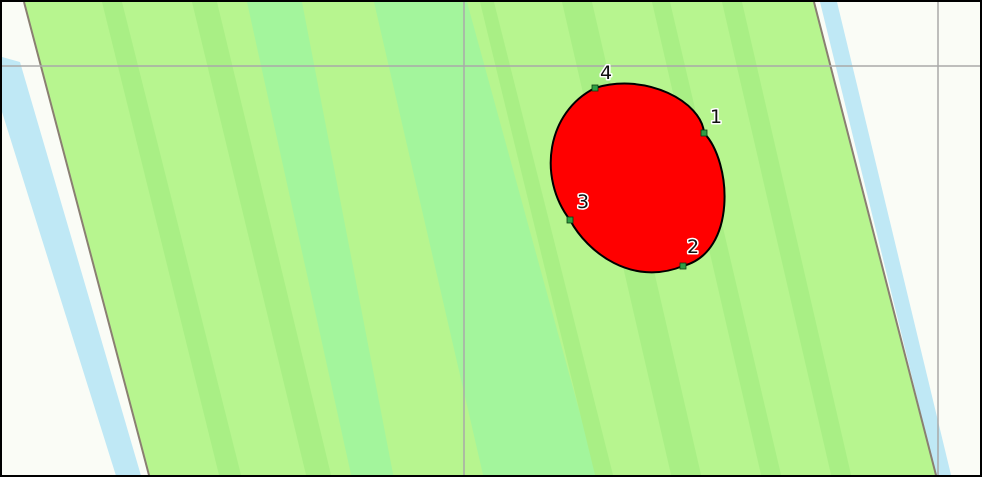 This screenshot has width=982, height=477. I want to click on vertex-markers, so click(637, 177).